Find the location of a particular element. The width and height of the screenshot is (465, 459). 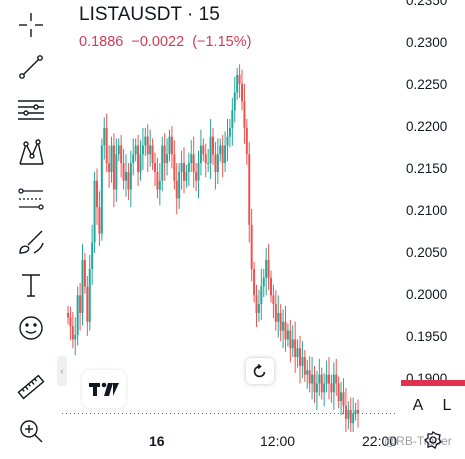

crosshair-tool is located at coordinates (31, 25).